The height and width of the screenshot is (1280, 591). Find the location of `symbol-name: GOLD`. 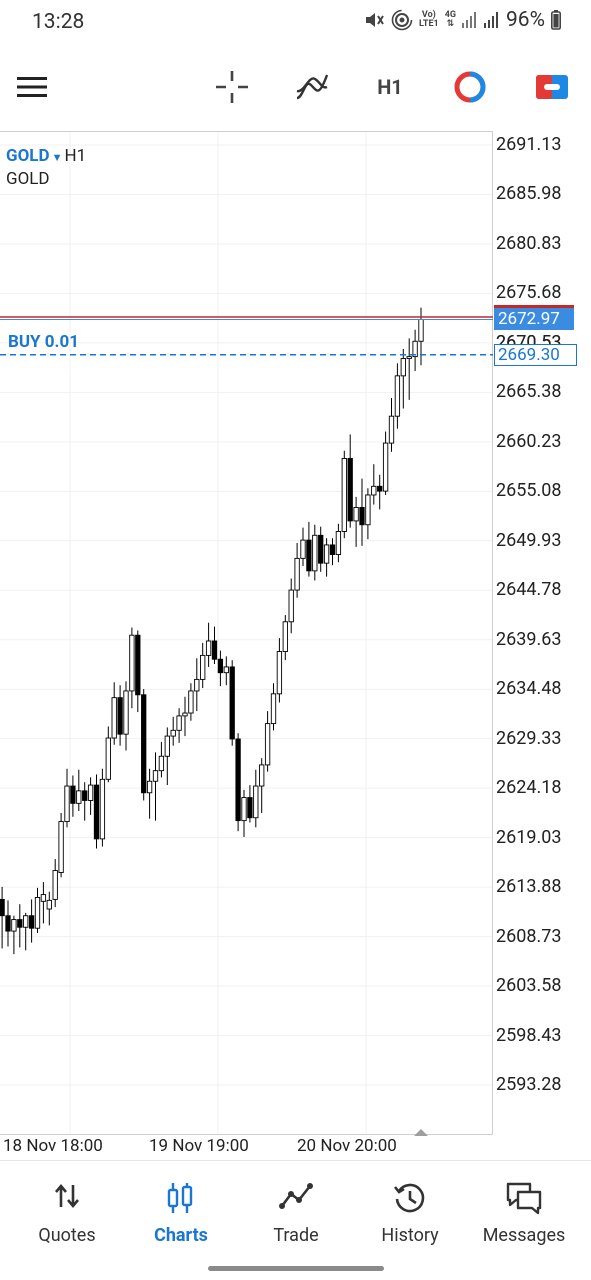

symbol-name: GOLD is located at coordinates (28, 156).